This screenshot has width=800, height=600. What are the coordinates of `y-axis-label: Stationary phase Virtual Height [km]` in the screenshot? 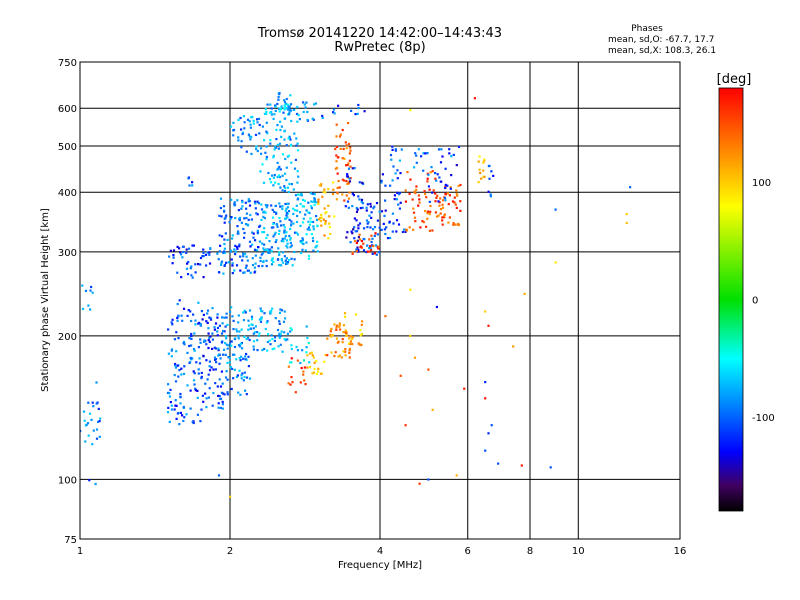 It's located at (45, 300).